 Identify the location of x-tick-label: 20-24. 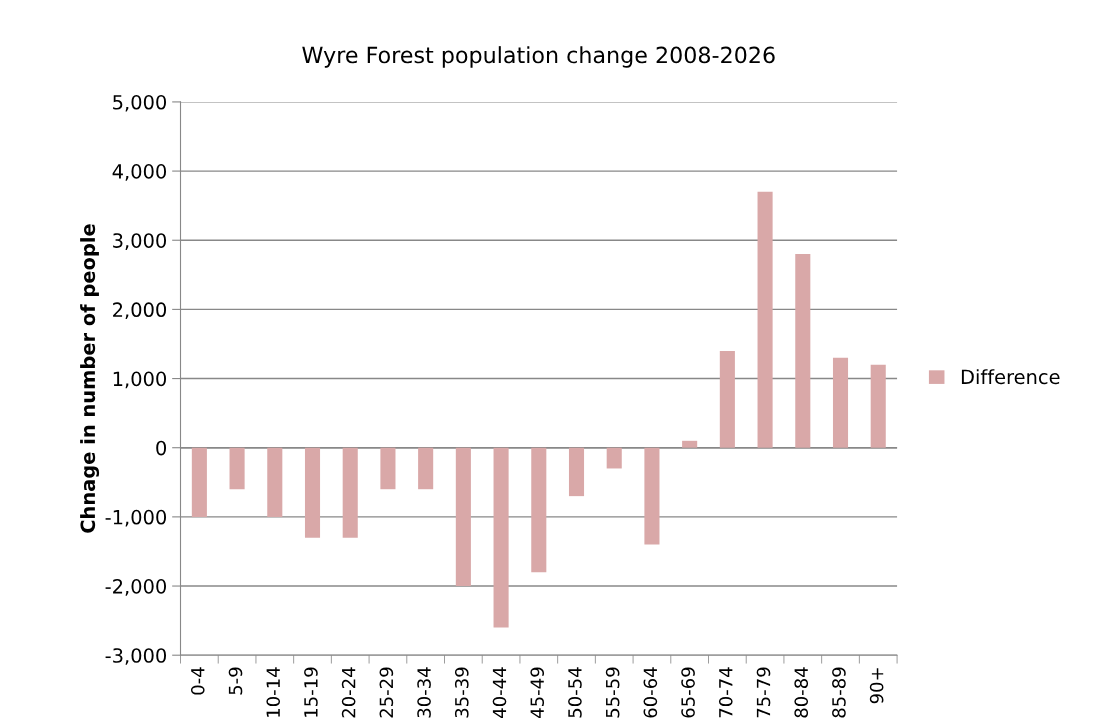
(348, 692).